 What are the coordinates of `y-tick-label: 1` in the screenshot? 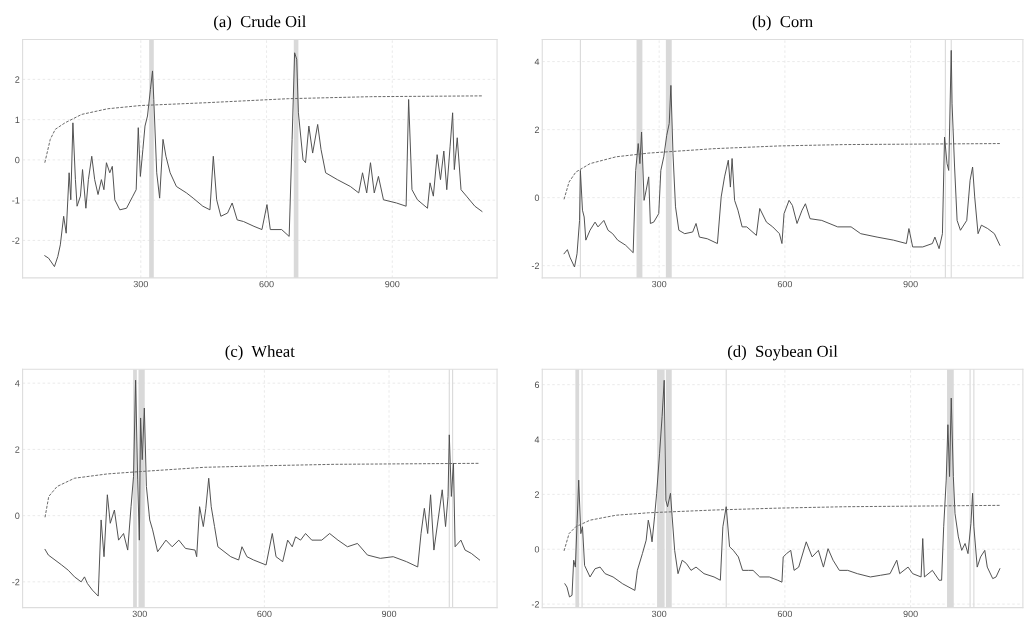 It's located at (17, 119).